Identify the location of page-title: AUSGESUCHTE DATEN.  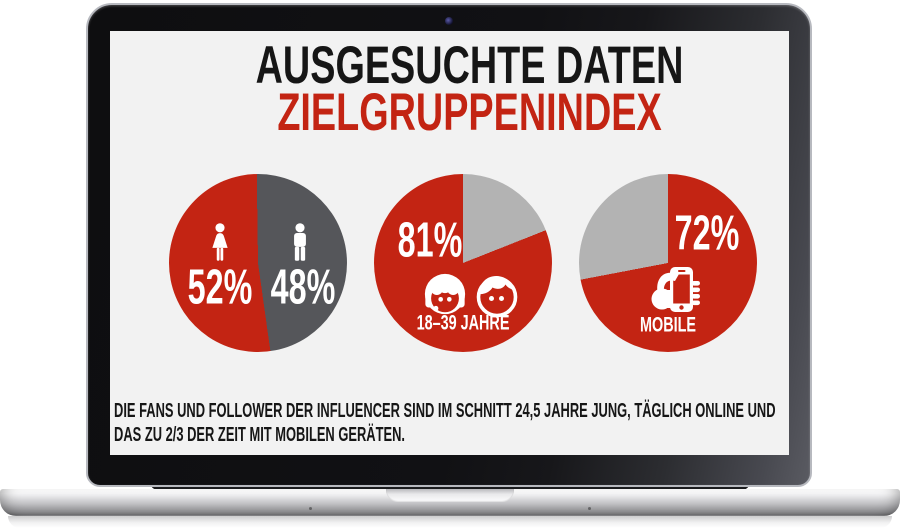
(469, 65).